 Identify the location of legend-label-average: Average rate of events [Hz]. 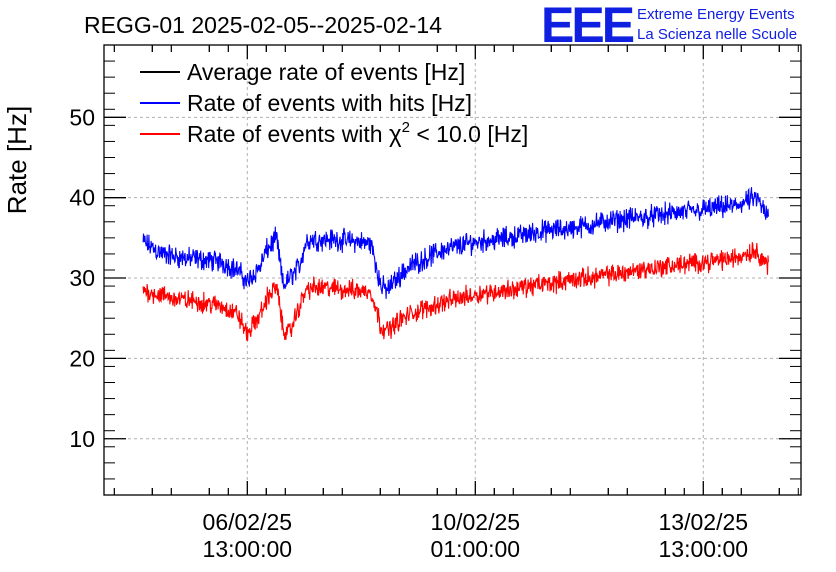
(326, 72).